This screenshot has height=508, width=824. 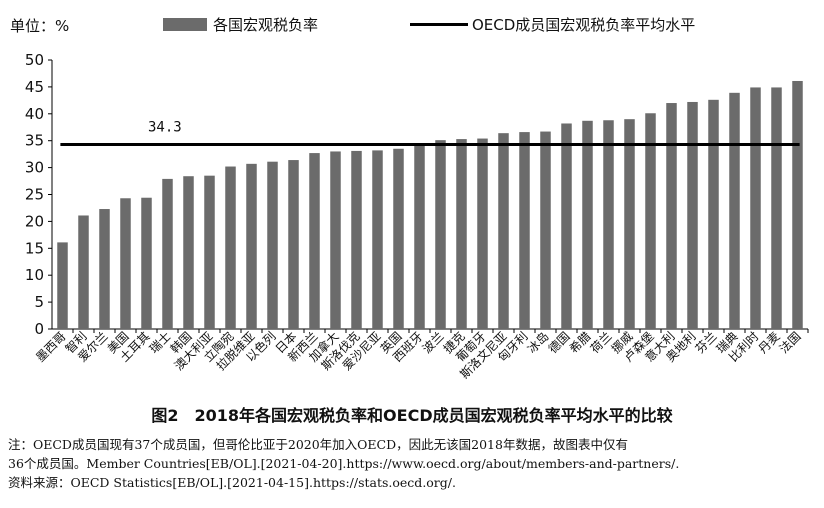 I want to click on legend-line-label: OECD成员国宏观税负率平均水平, so click(x=584, y=25).